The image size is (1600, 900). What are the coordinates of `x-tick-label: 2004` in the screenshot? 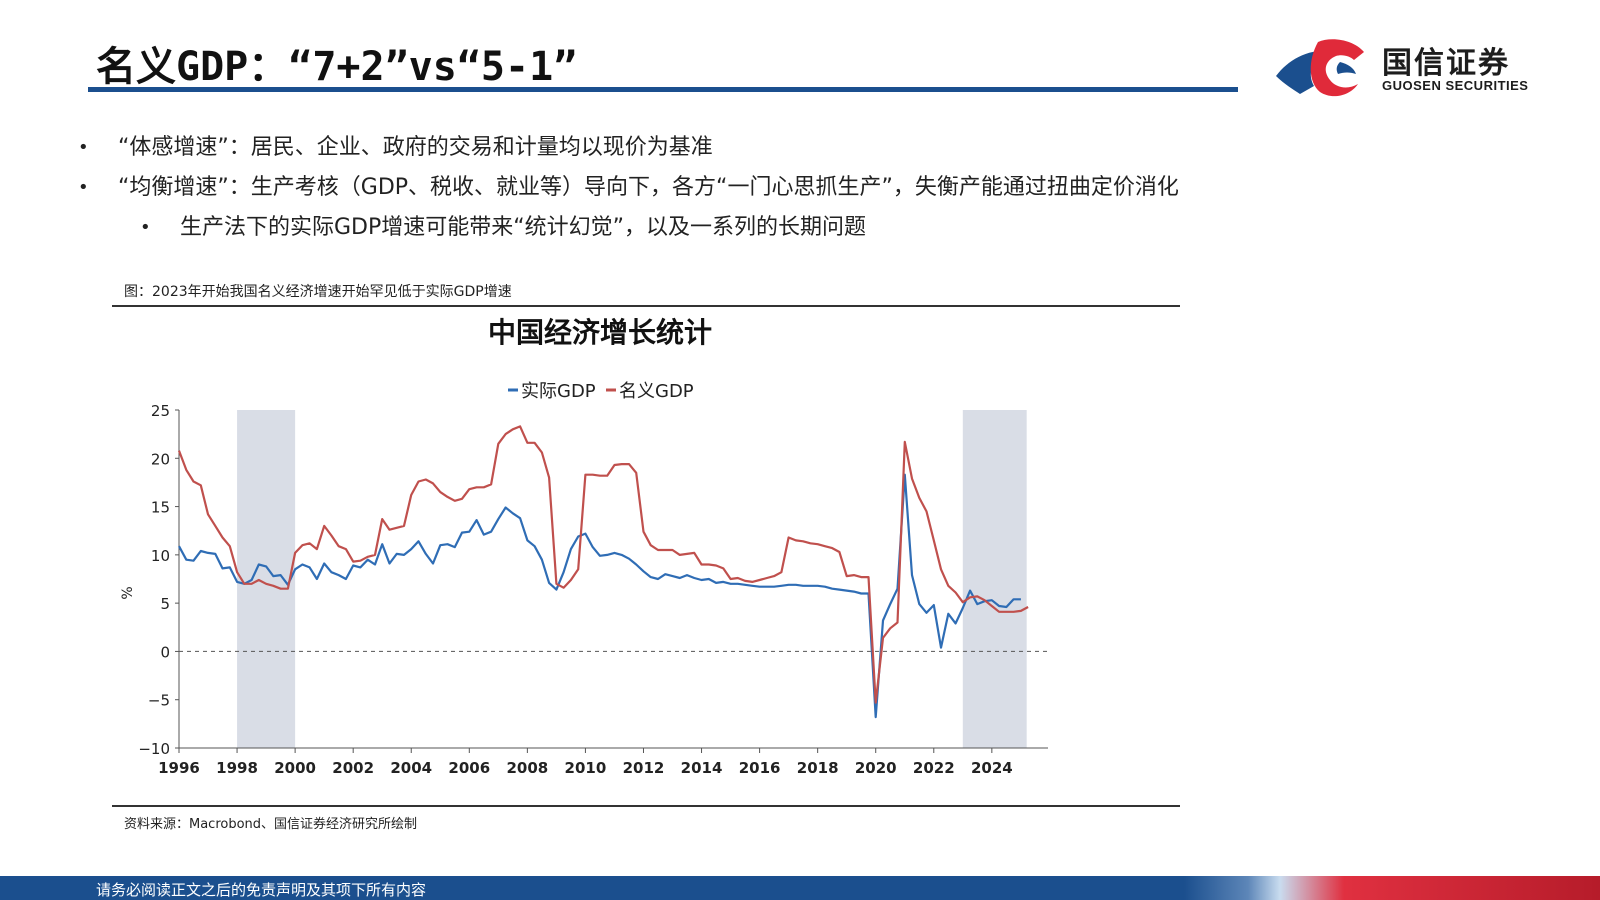 It's located at (411, 768).